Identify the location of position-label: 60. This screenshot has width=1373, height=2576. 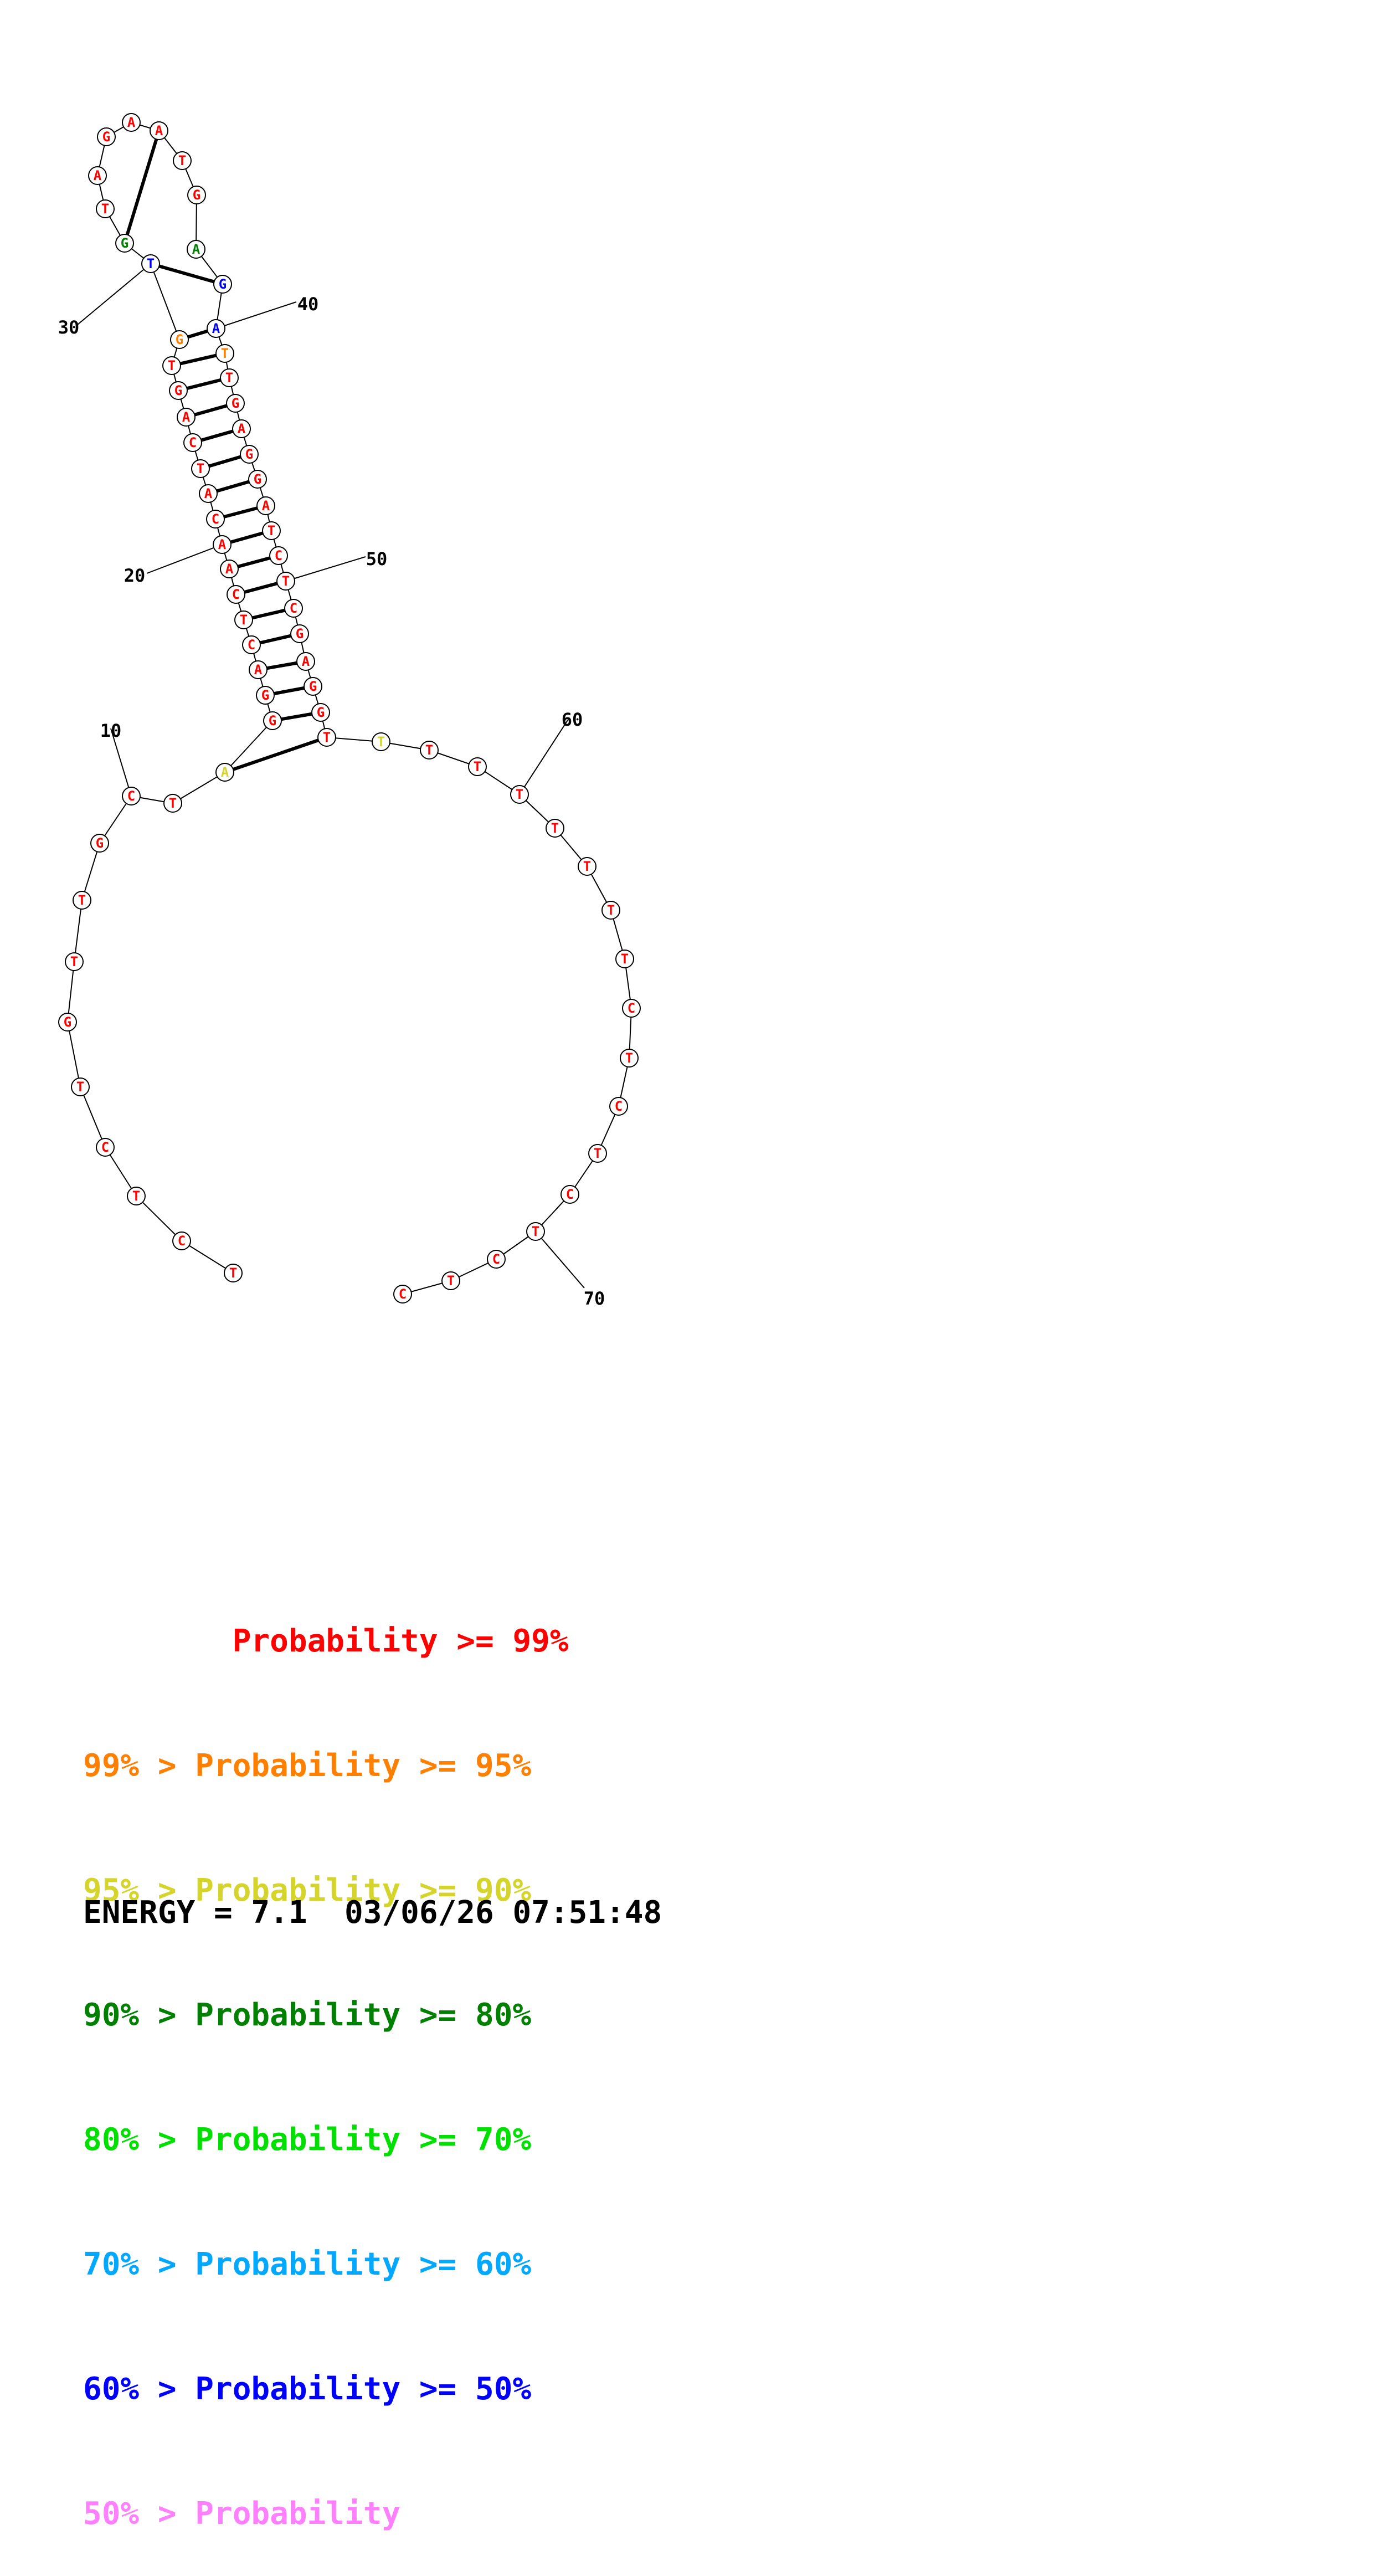
(572, 719).